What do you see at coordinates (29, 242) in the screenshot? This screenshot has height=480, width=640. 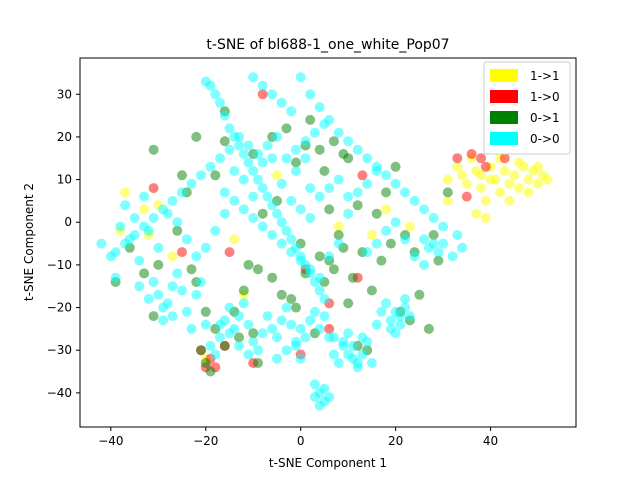 I see `y-axis-label: t-SNE Component 2` at bounding box center [29, 242].